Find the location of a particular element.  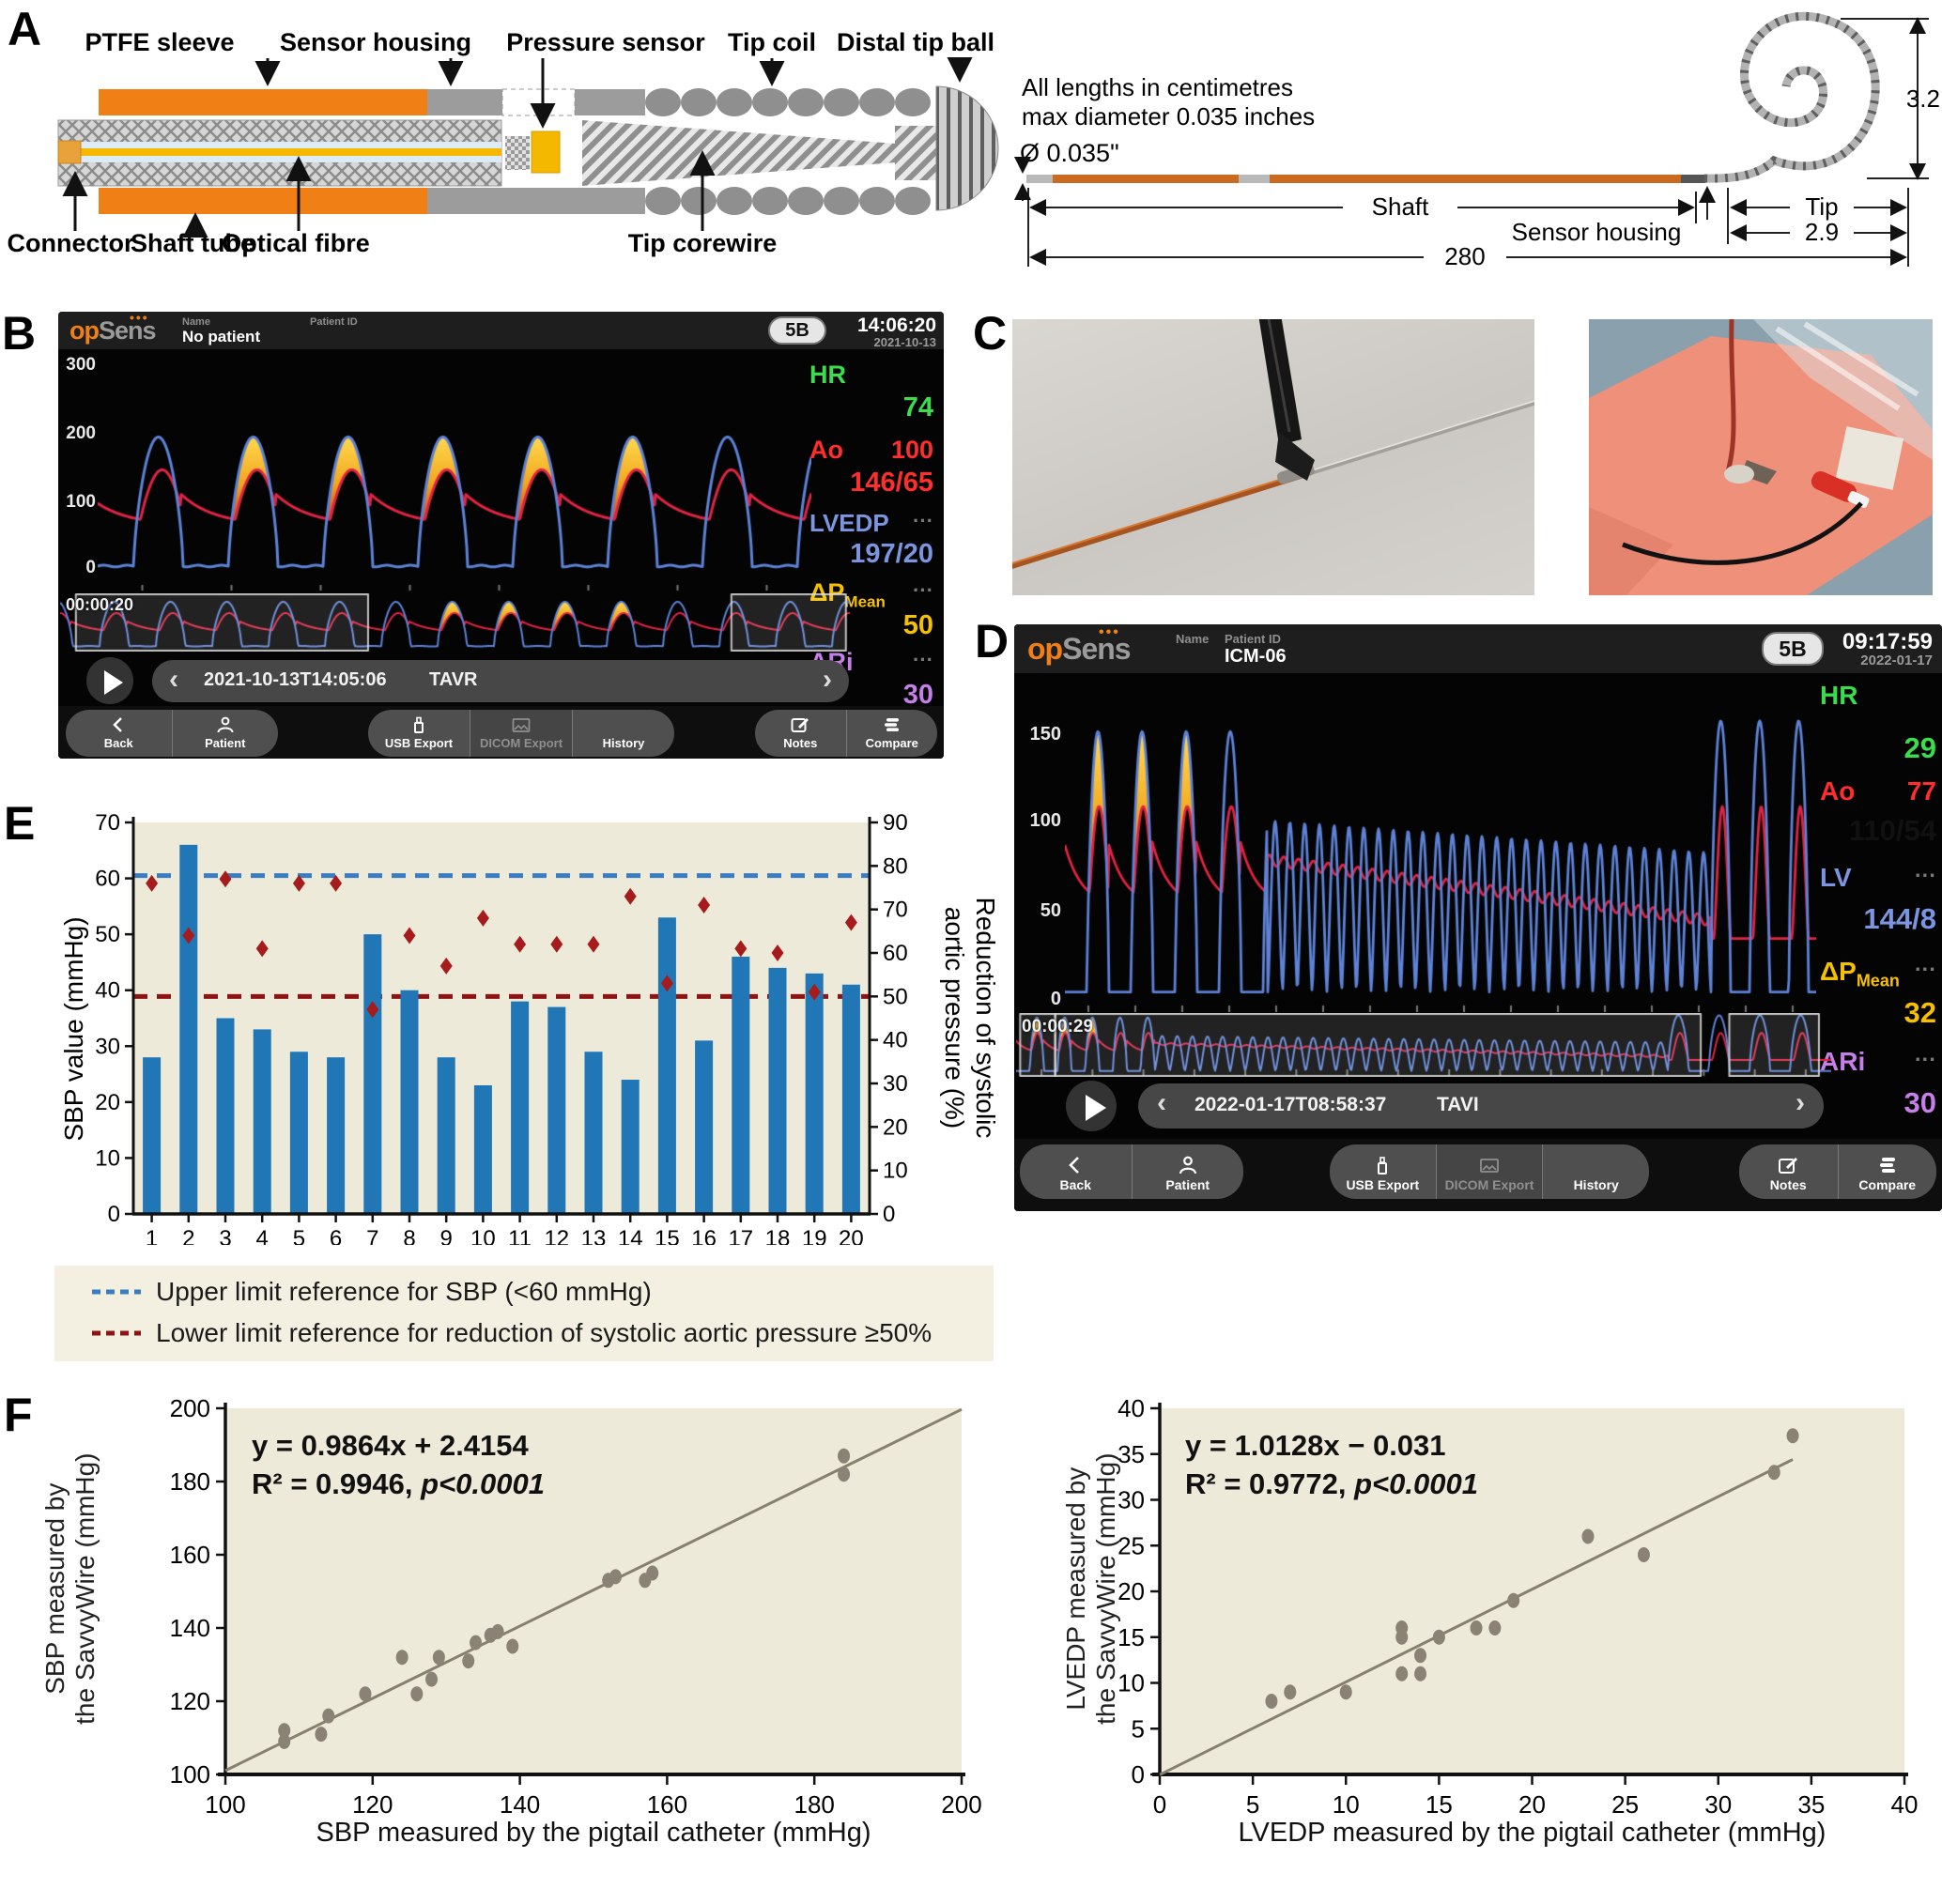

panel-e-label: E is located at coordinates (20, 823).